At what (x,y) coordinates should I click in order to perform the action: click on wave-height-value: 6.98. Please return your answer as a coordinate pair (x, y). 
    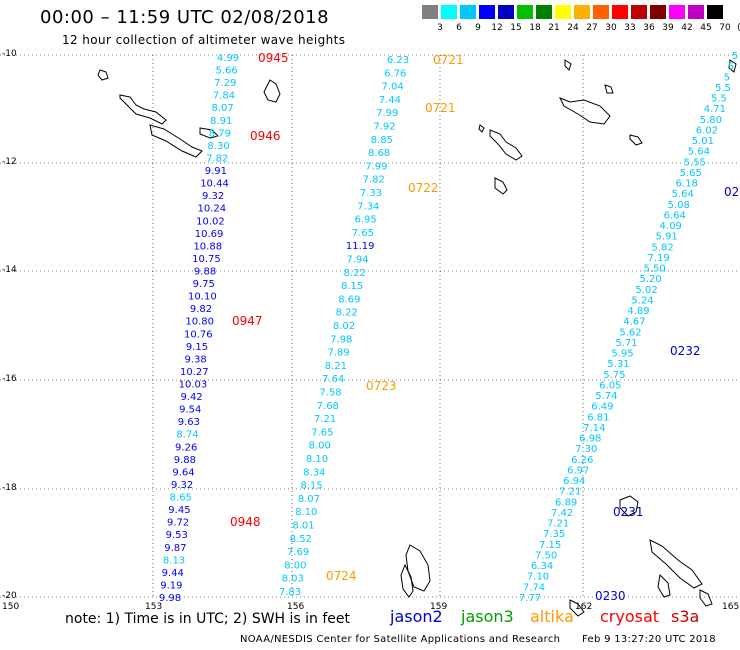
    Looking at the image, I should click on (590, 439).